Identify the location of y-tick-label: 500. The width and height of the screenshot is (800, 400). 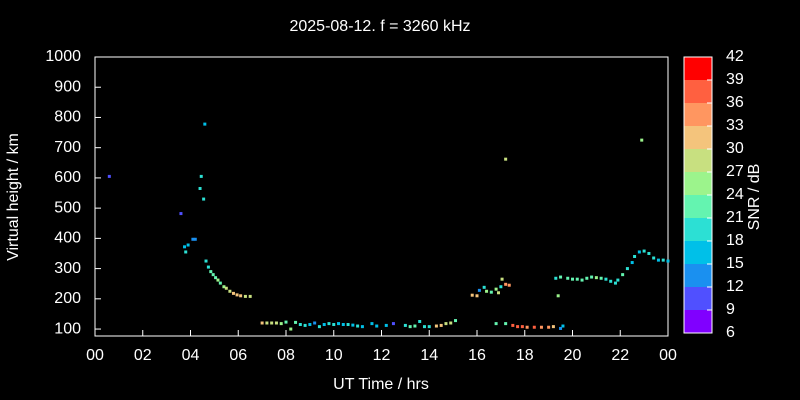
(67, 207).